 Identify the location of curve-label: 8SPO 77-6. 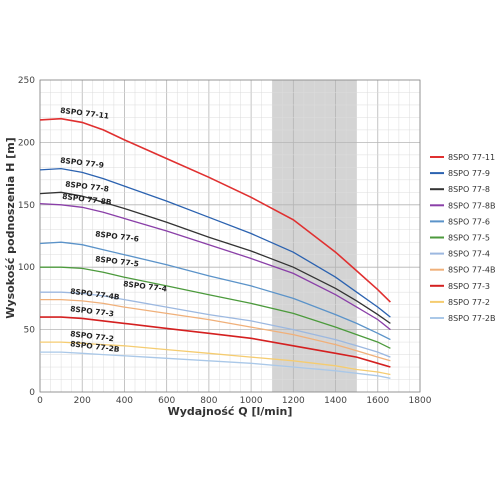
(117, 236).